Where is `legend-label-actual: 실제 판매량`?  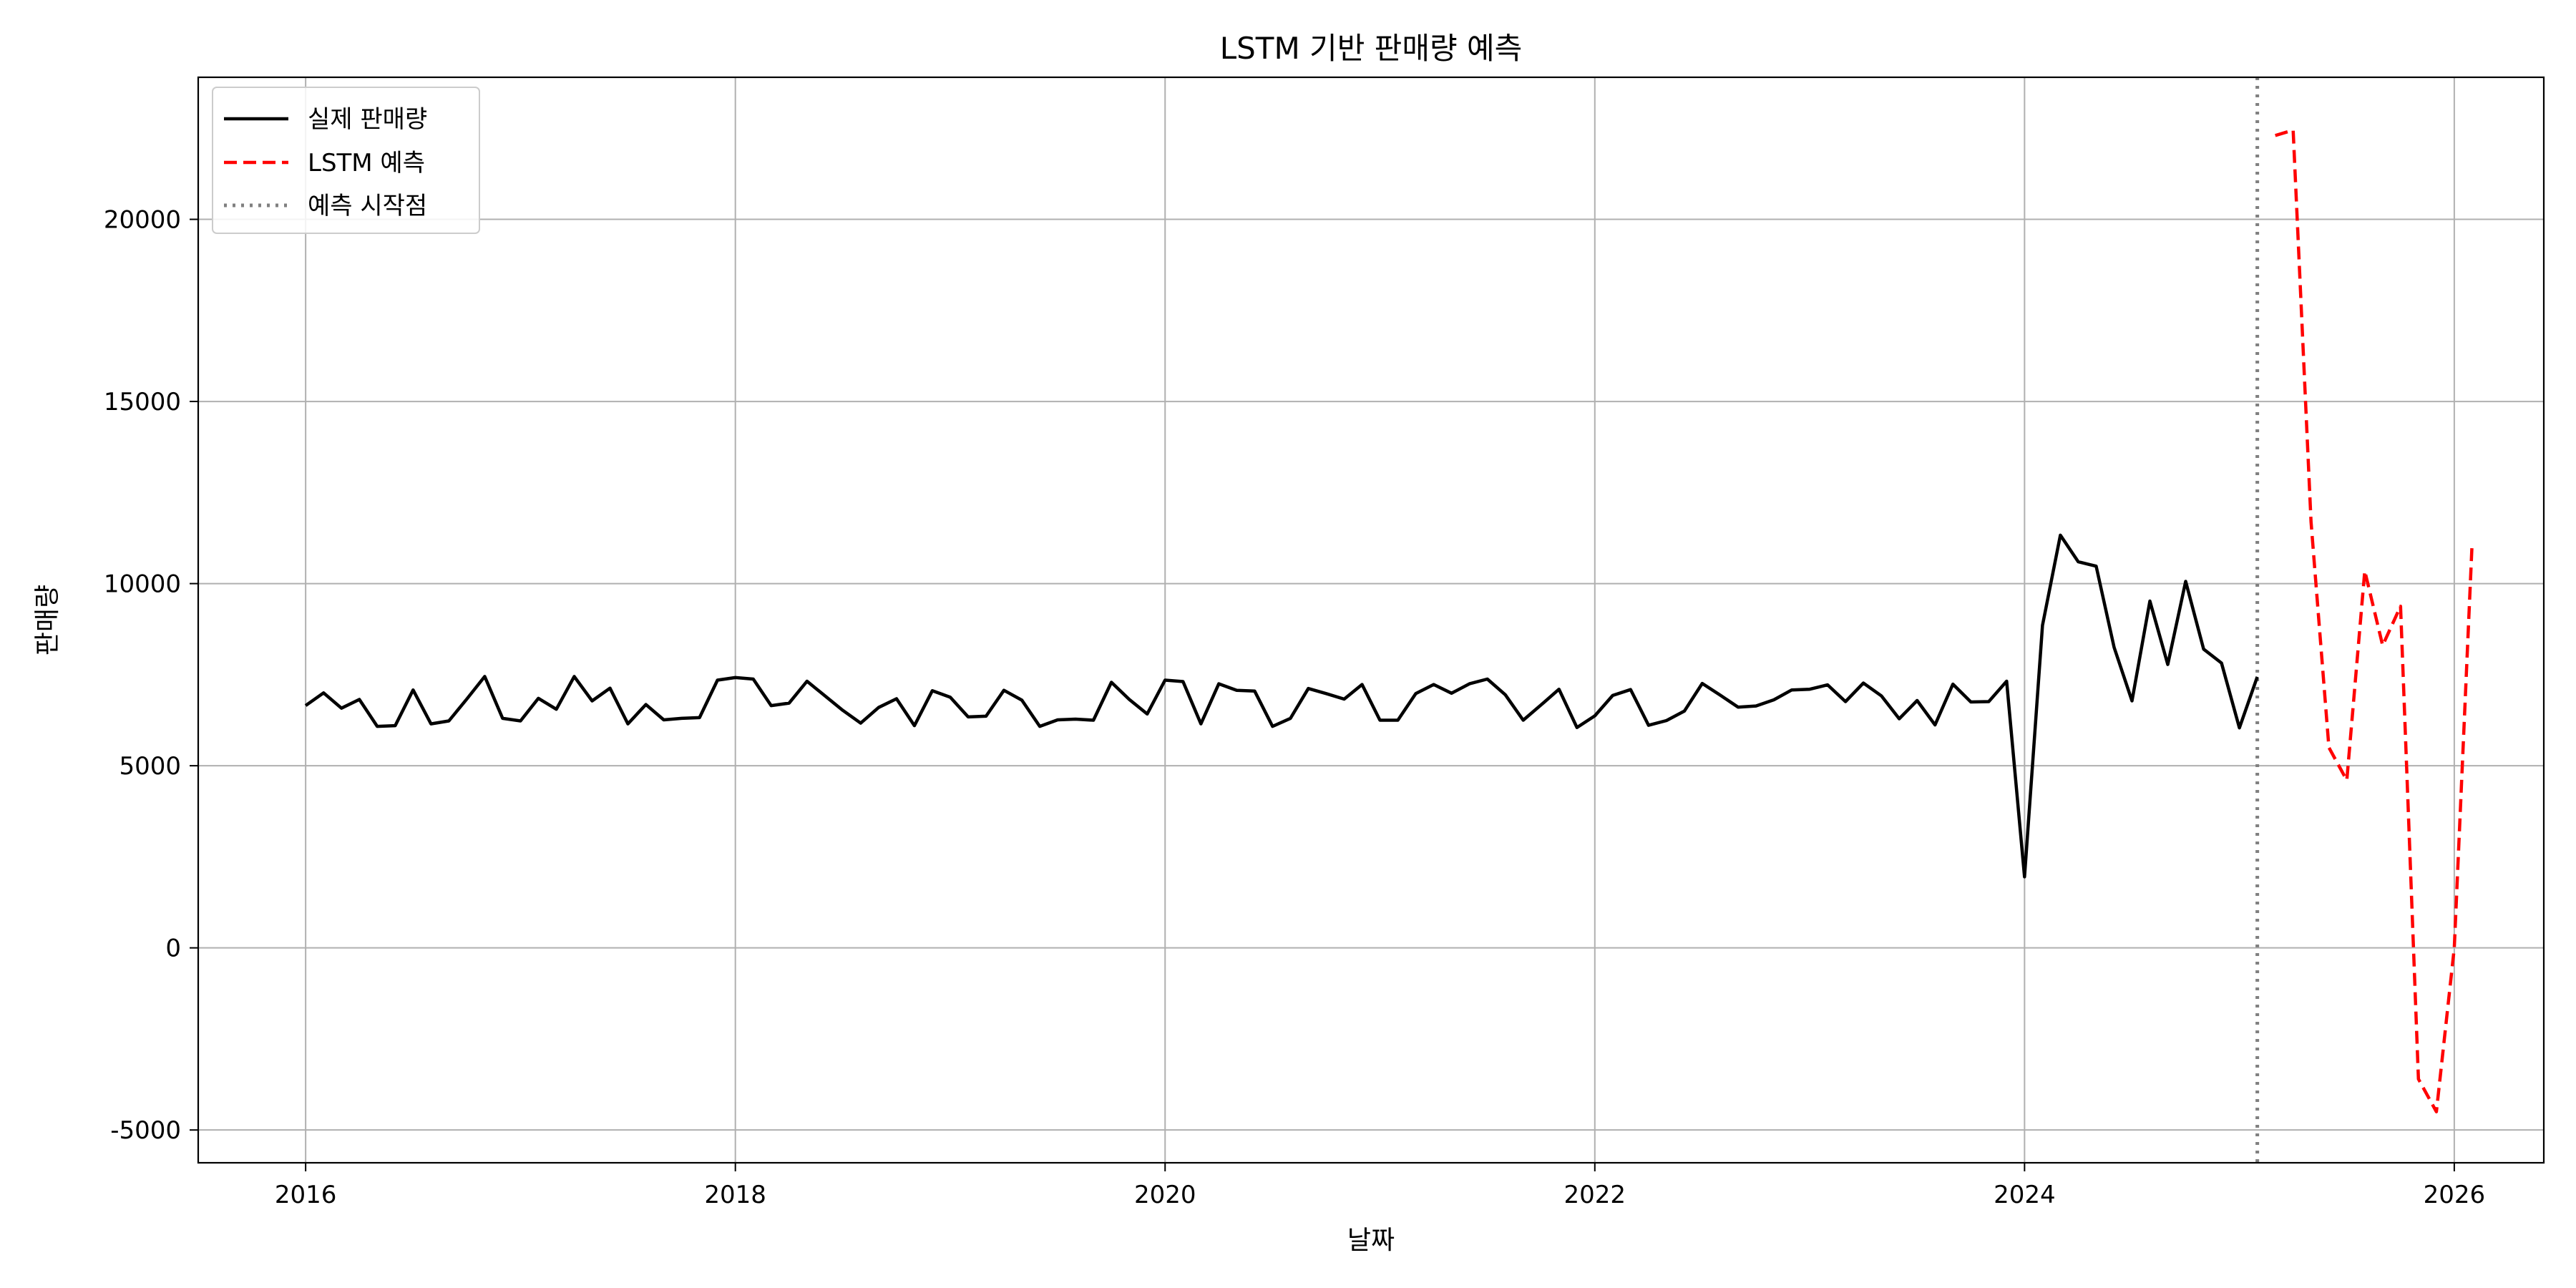 legend-label-actual: 실제 판매량 is located at coordinates (367, 119).